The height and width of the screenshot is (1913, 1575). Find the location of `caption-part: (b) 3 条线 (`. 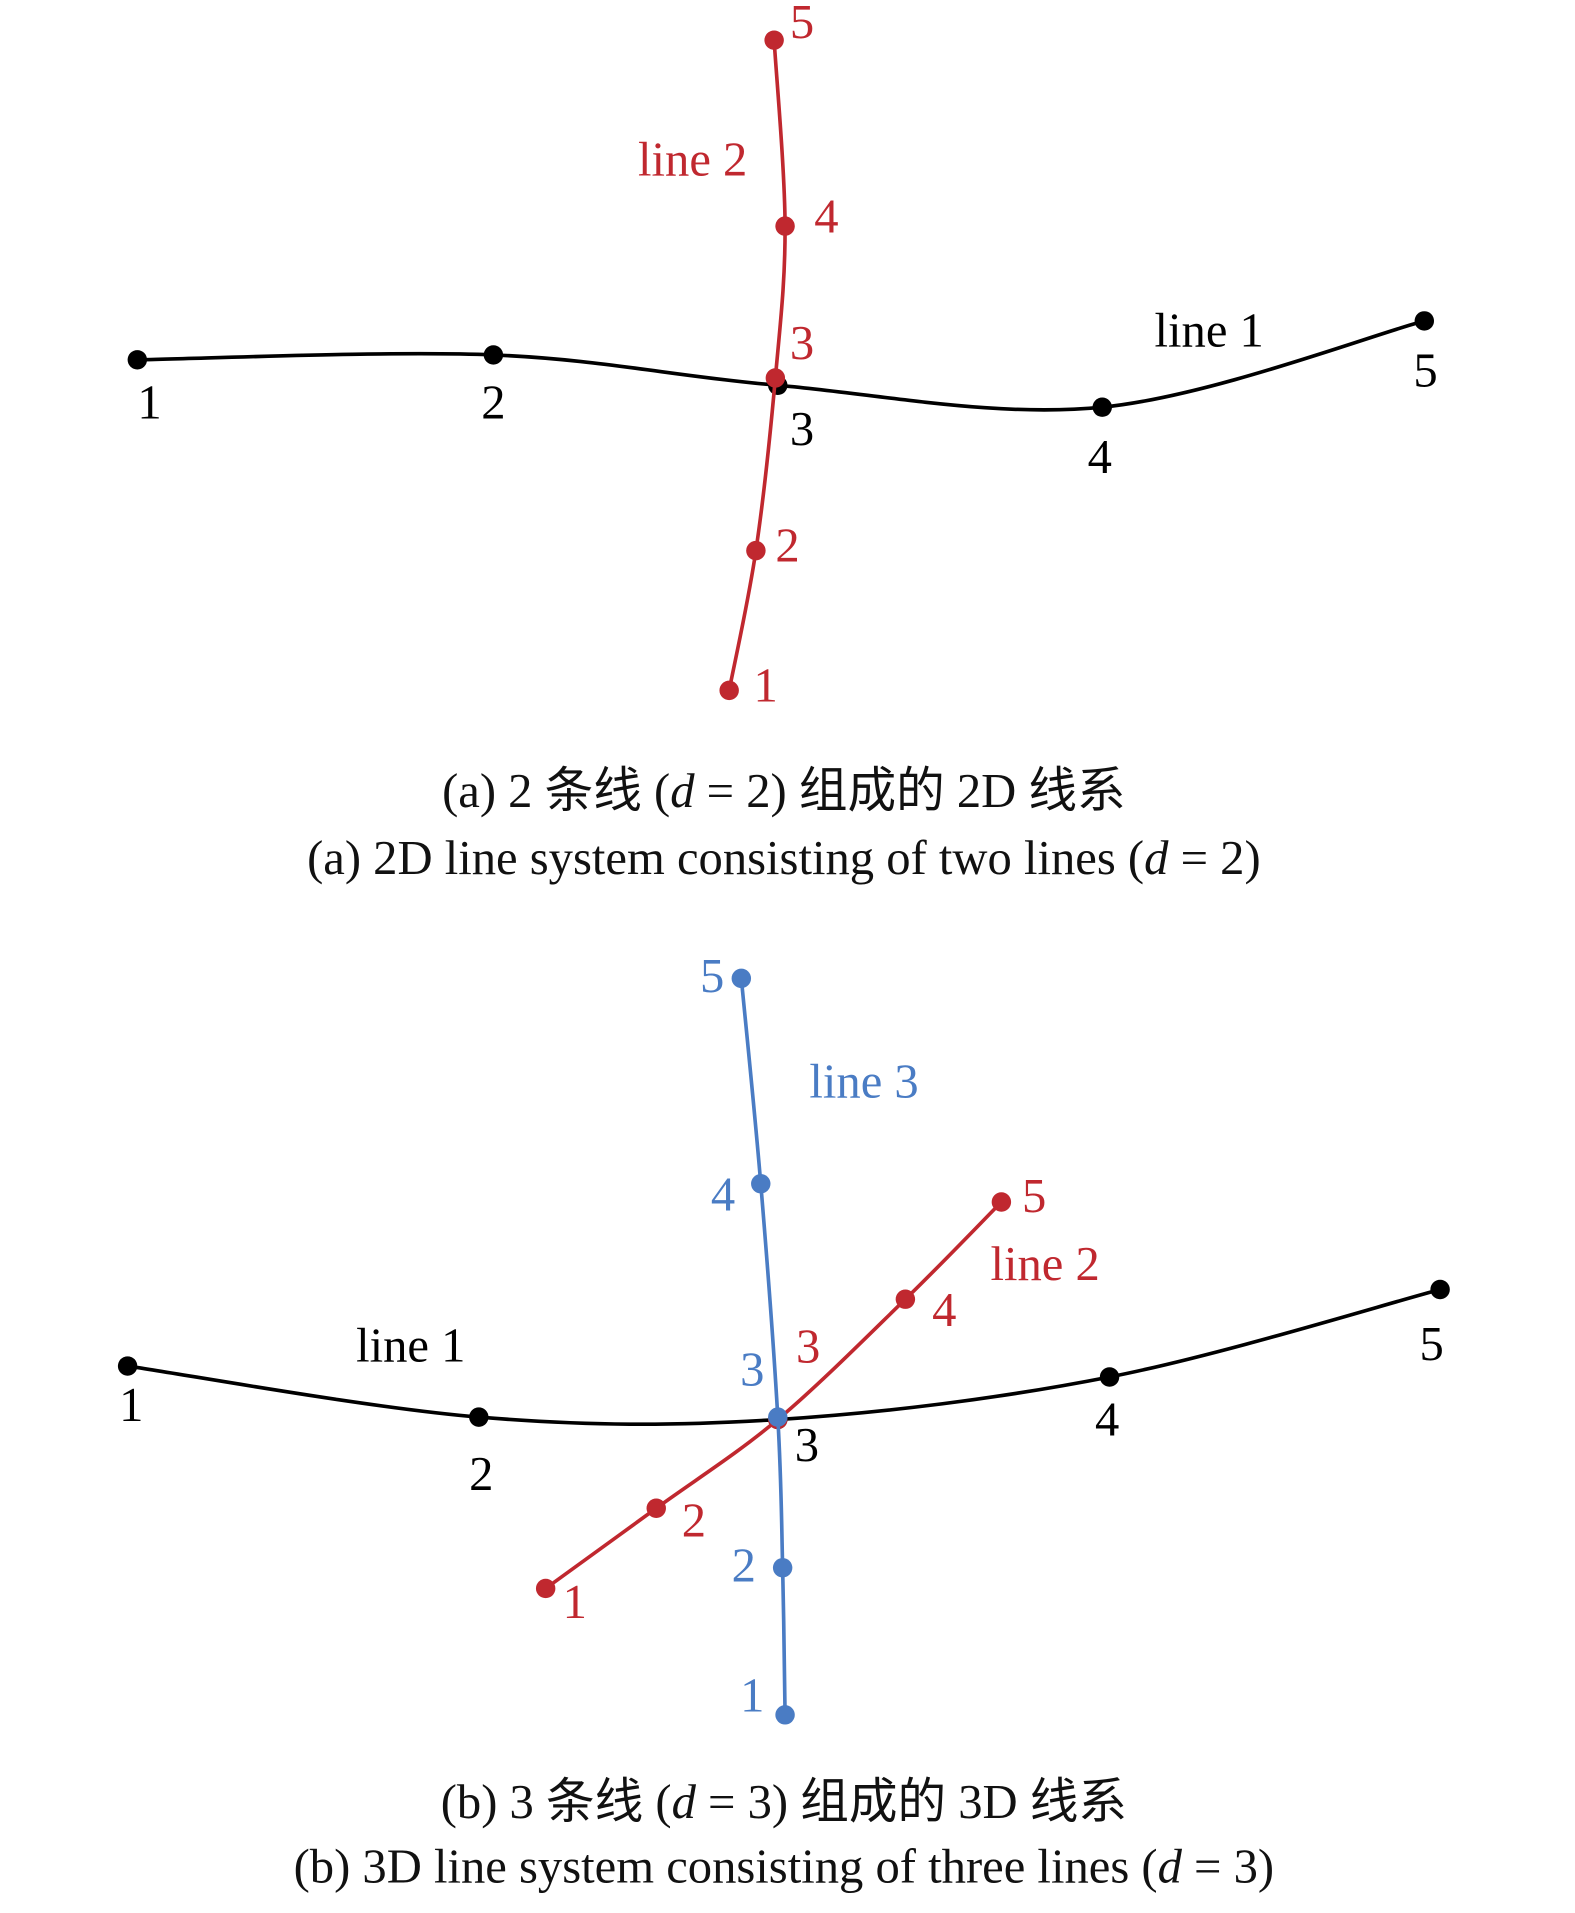

caption-part: (b) 3 条线 ( is located at coordinates (556, 1802).